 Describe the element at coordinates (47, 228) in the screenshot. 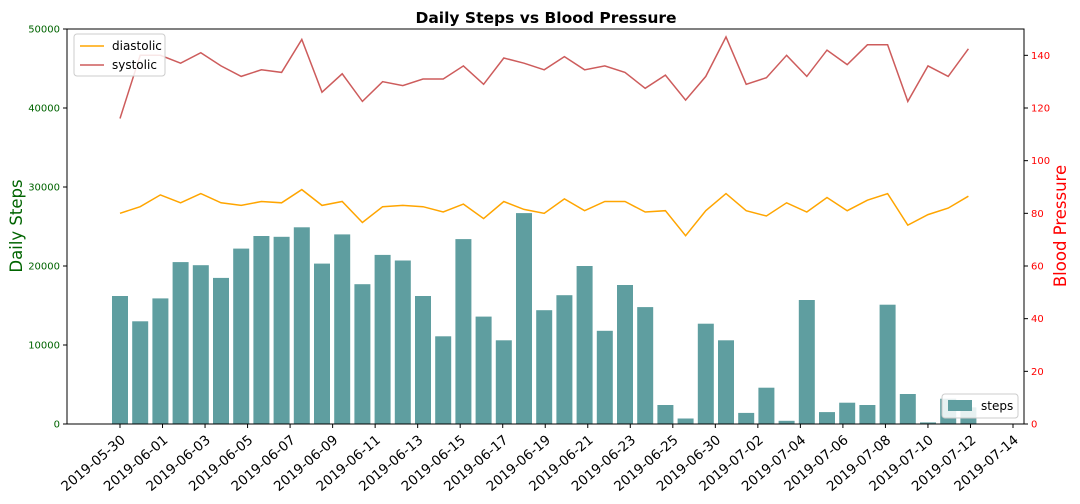

I see `y-axis-left: 0 10000 20000 30000 40000 50000` at that location.